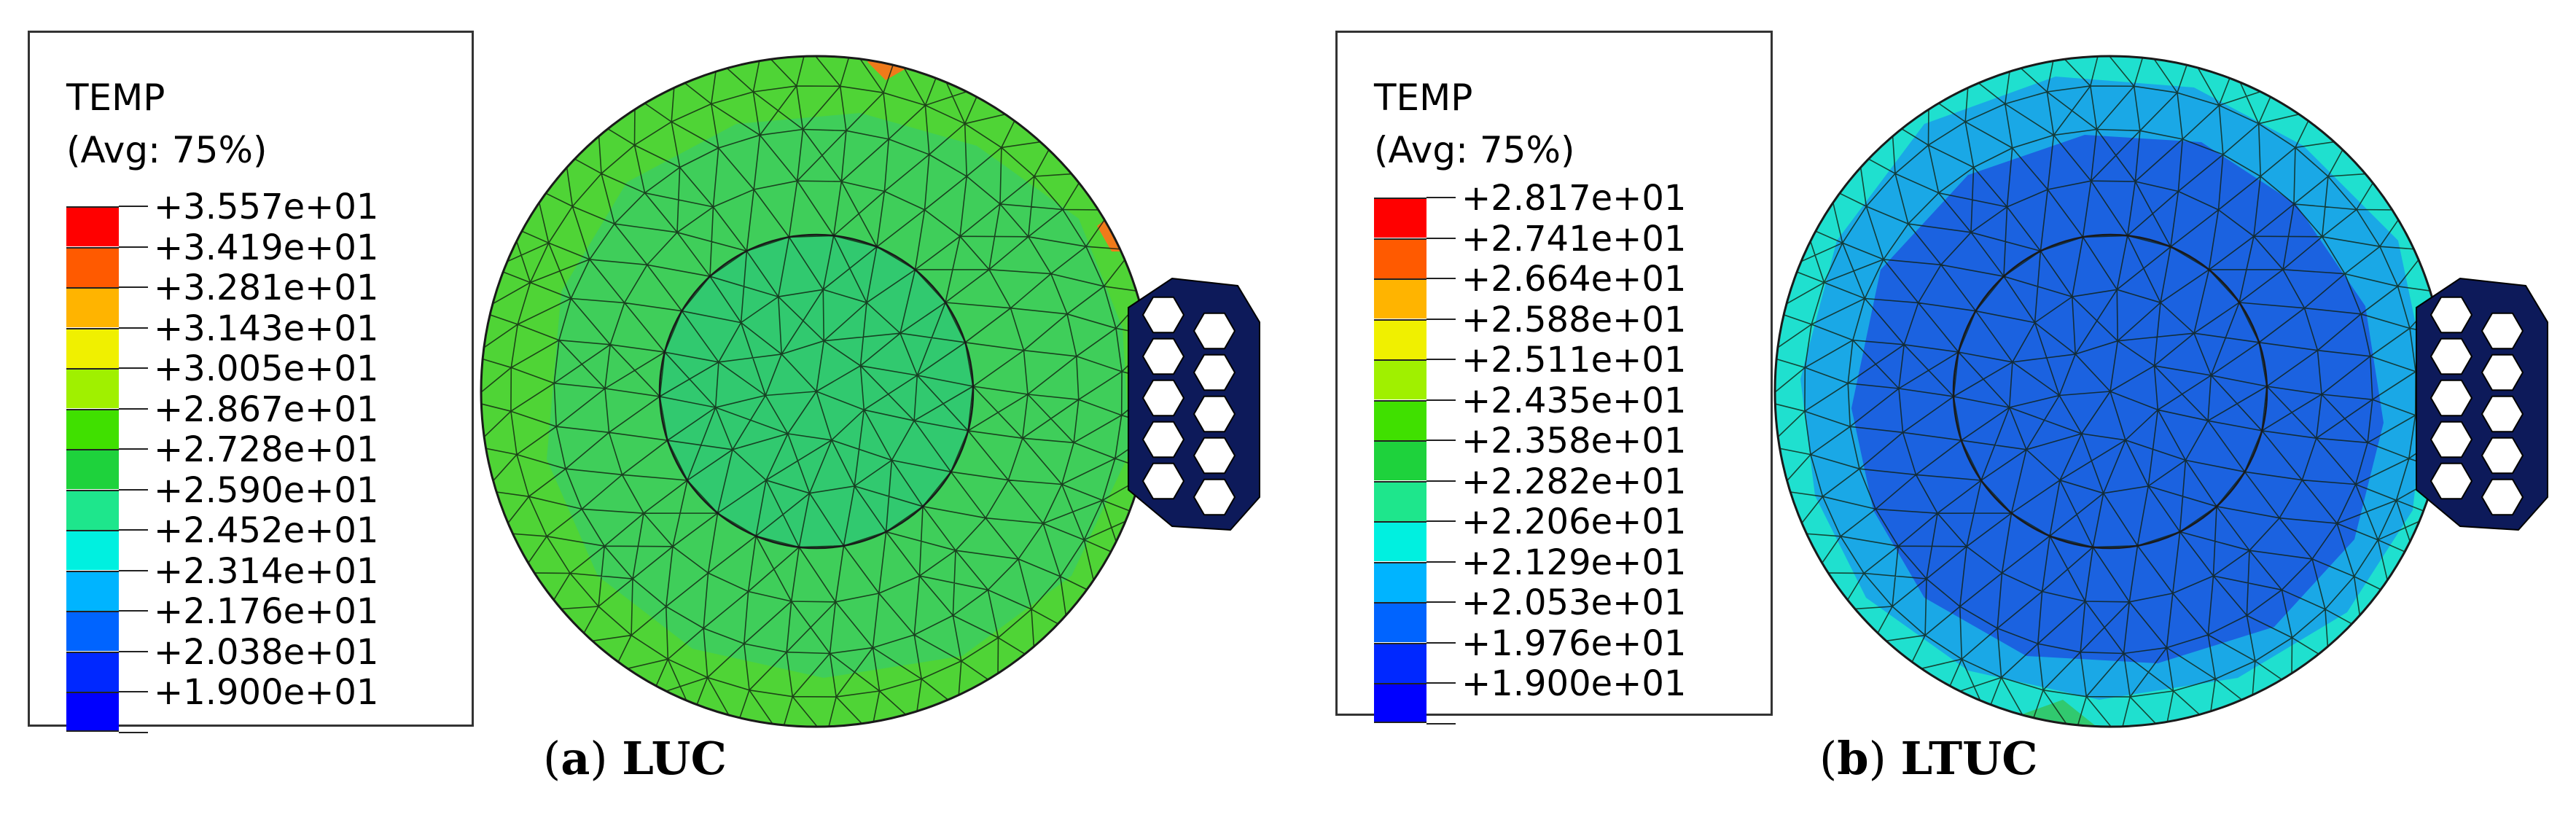  What do you see at coordinates (266, 329) in the screenshot?
I see `legend-value: +3.143e+01` at bounding box center [266, 329].